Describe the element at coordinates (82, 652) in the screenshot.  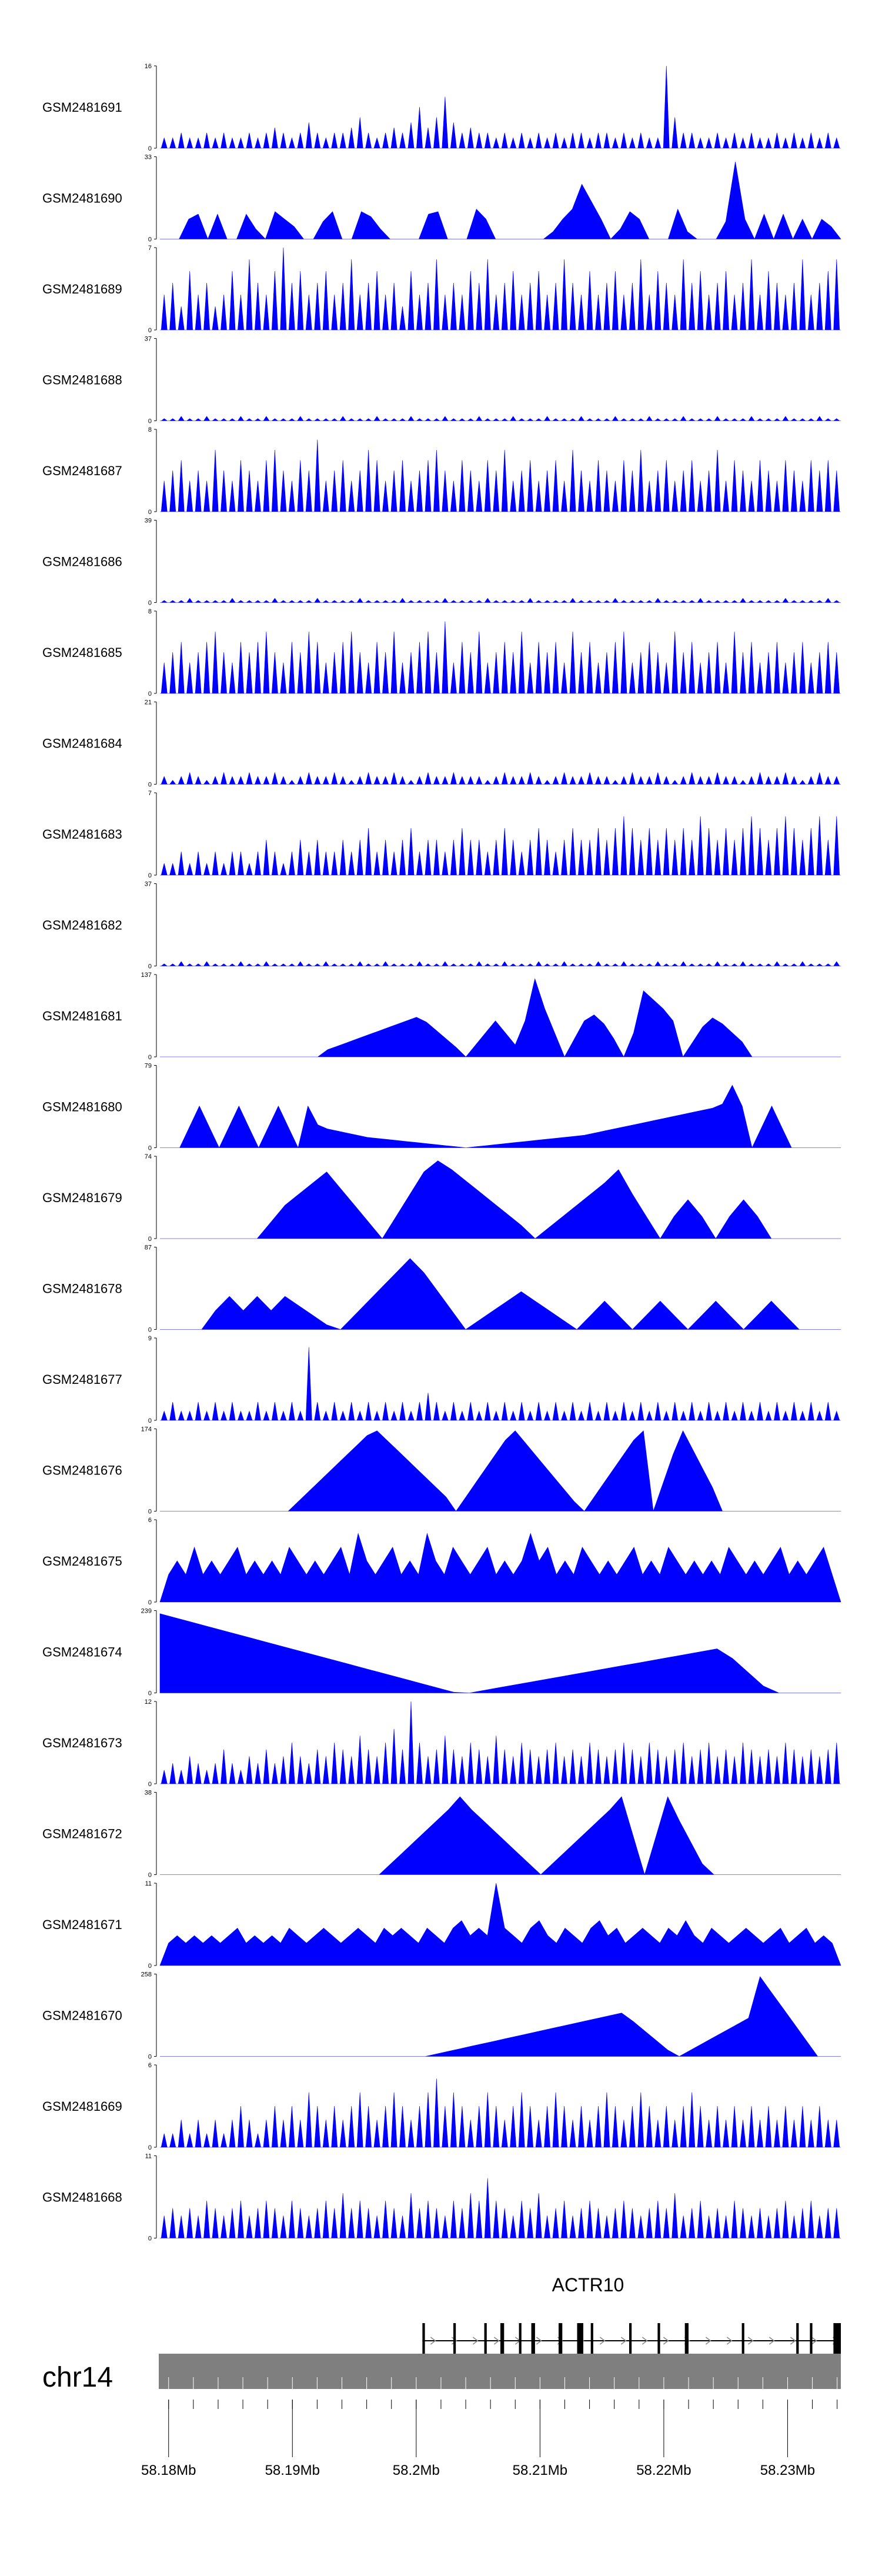
I see `track-label: GSM2481685` at that location.